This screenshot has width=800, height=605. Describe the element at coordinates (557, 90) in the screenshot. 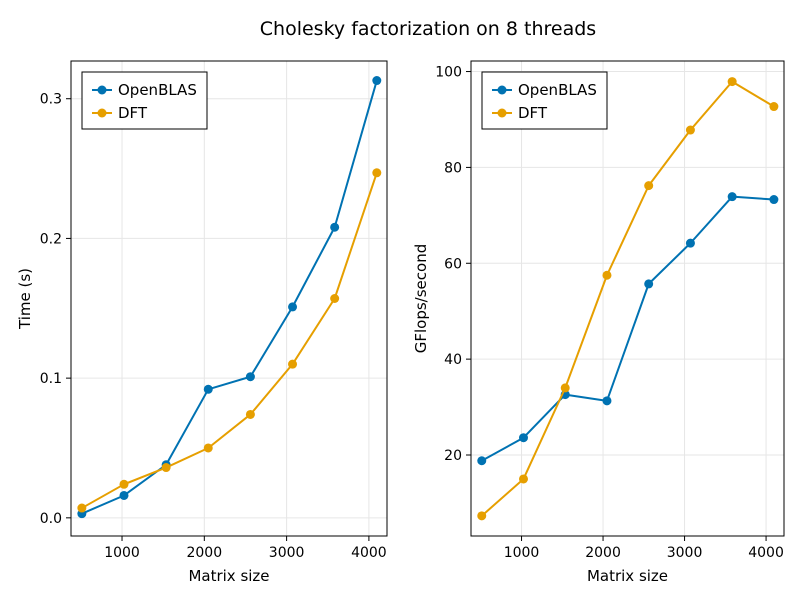

I see `gflops-legend-openblas-label: OpenBLAS` at that location.